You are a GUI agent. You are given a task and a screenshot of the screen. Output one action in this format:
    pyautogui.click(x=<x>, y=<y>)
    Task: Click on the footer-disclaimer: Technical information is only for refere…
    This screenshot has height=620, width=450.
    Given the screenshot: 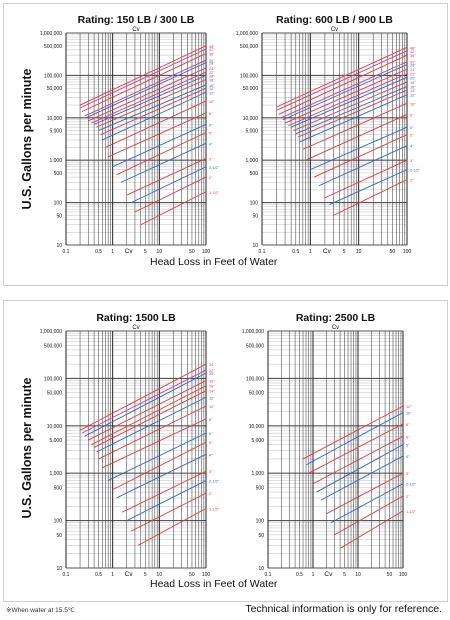 What is the action you would take?
    pyautogui.click(x=343, y=609)
    